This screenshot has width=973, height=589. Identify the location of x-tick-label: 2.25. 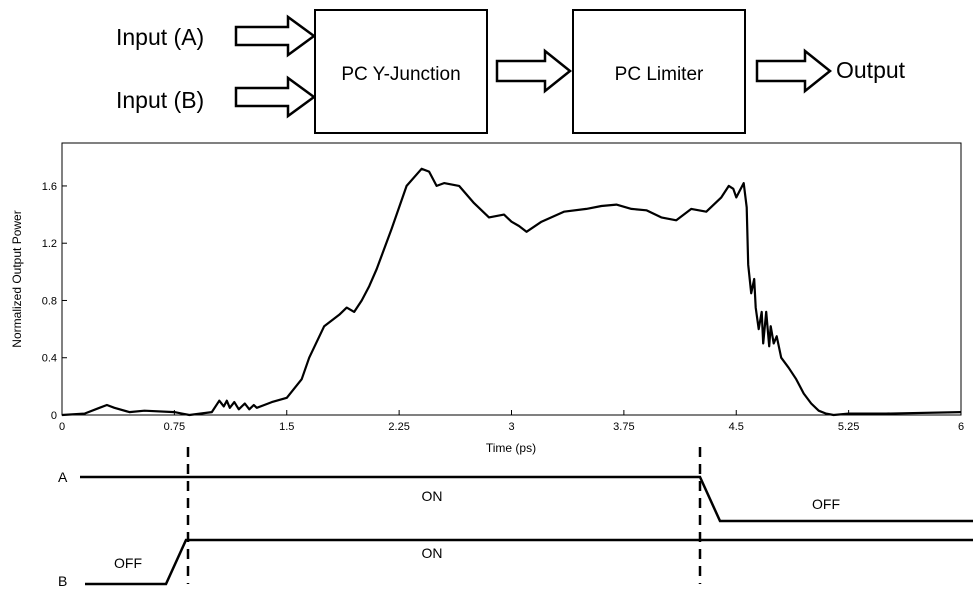
(398, 427).